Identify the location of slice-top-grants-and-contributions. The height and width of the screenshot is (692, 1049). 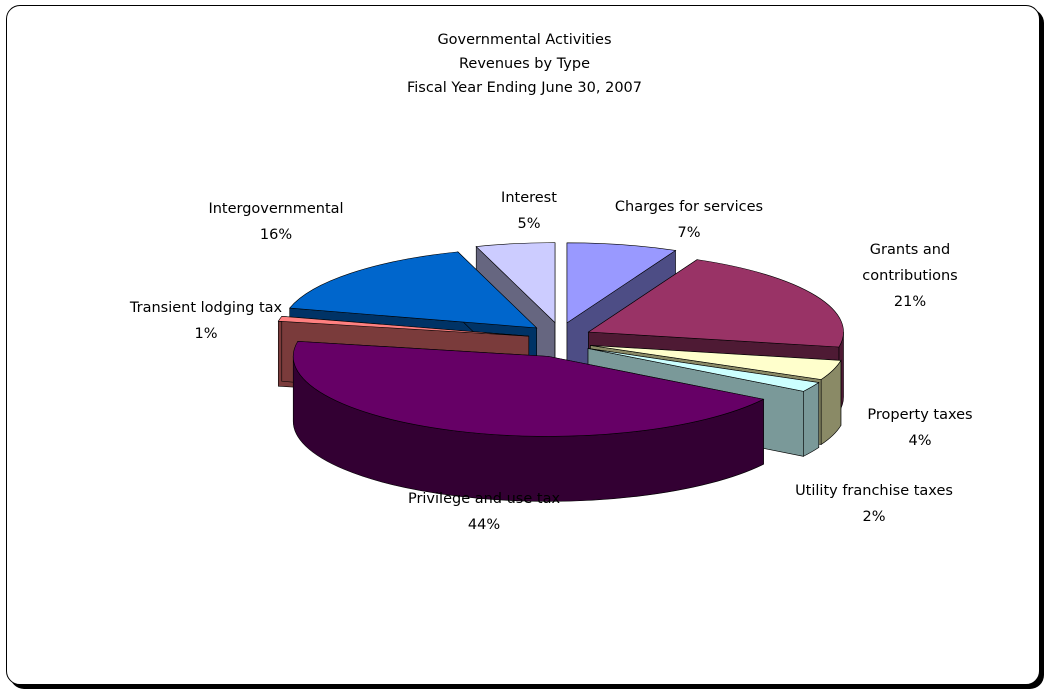
(715, 303).